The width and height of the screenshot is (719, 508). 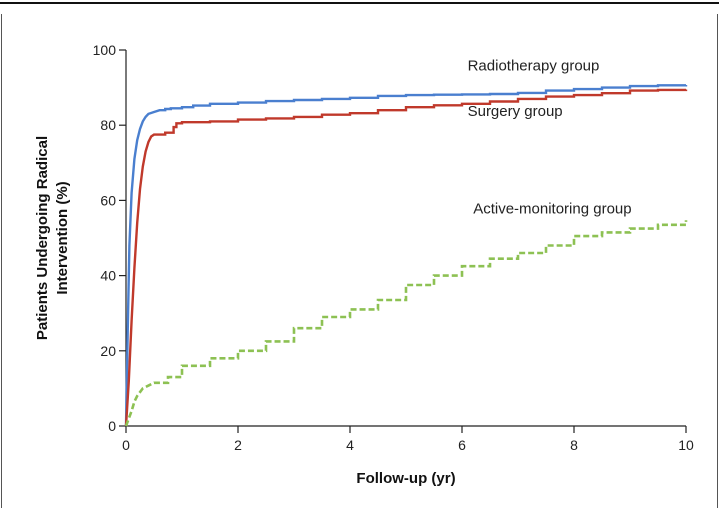 I want to click on top-rule, so click(x=359, y=3).